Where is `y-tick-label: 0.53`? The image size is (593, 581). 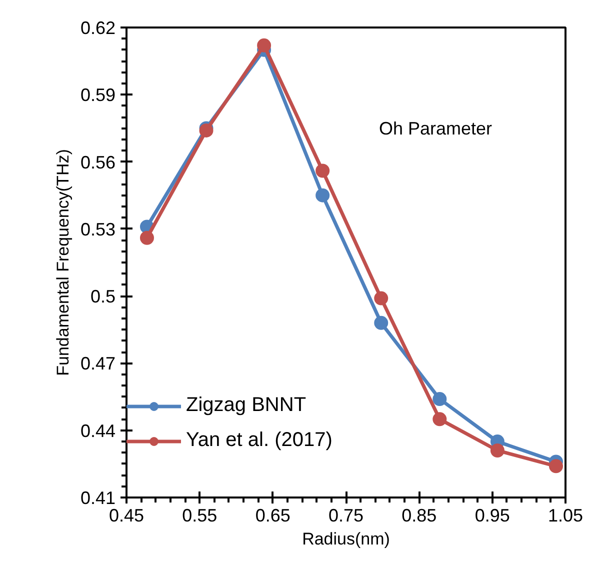 y-tick-label: 0.53 is located at coordinates (98, 229).